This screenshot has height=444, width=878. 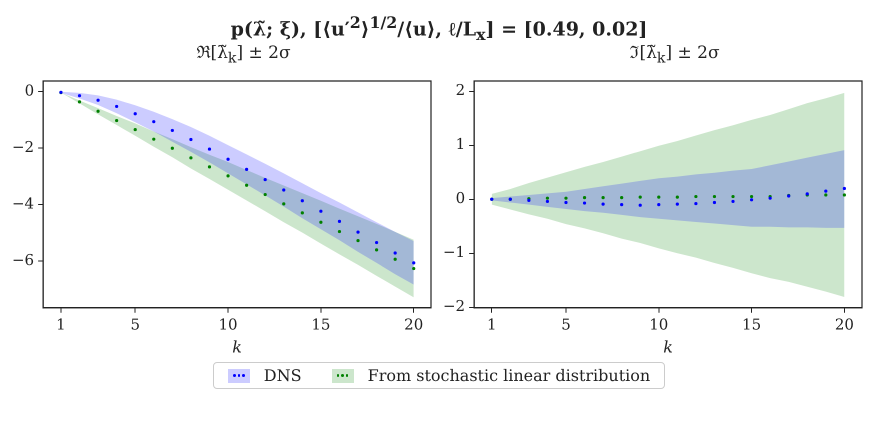 What do you see at coordinates (243, 55) in the screenshot?
I see `chart-subtitle: ℜ[λ̃$_{k}$] ± 2σ` at bounding box center [243, 55].